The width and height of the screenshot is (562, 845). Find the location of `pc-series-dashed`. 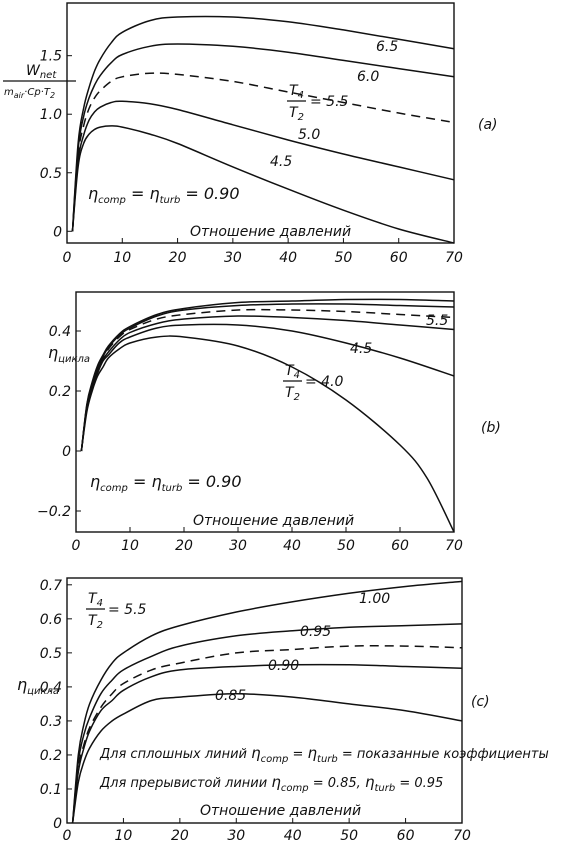

pc-series-dashed is located at coordinates (267, 734).